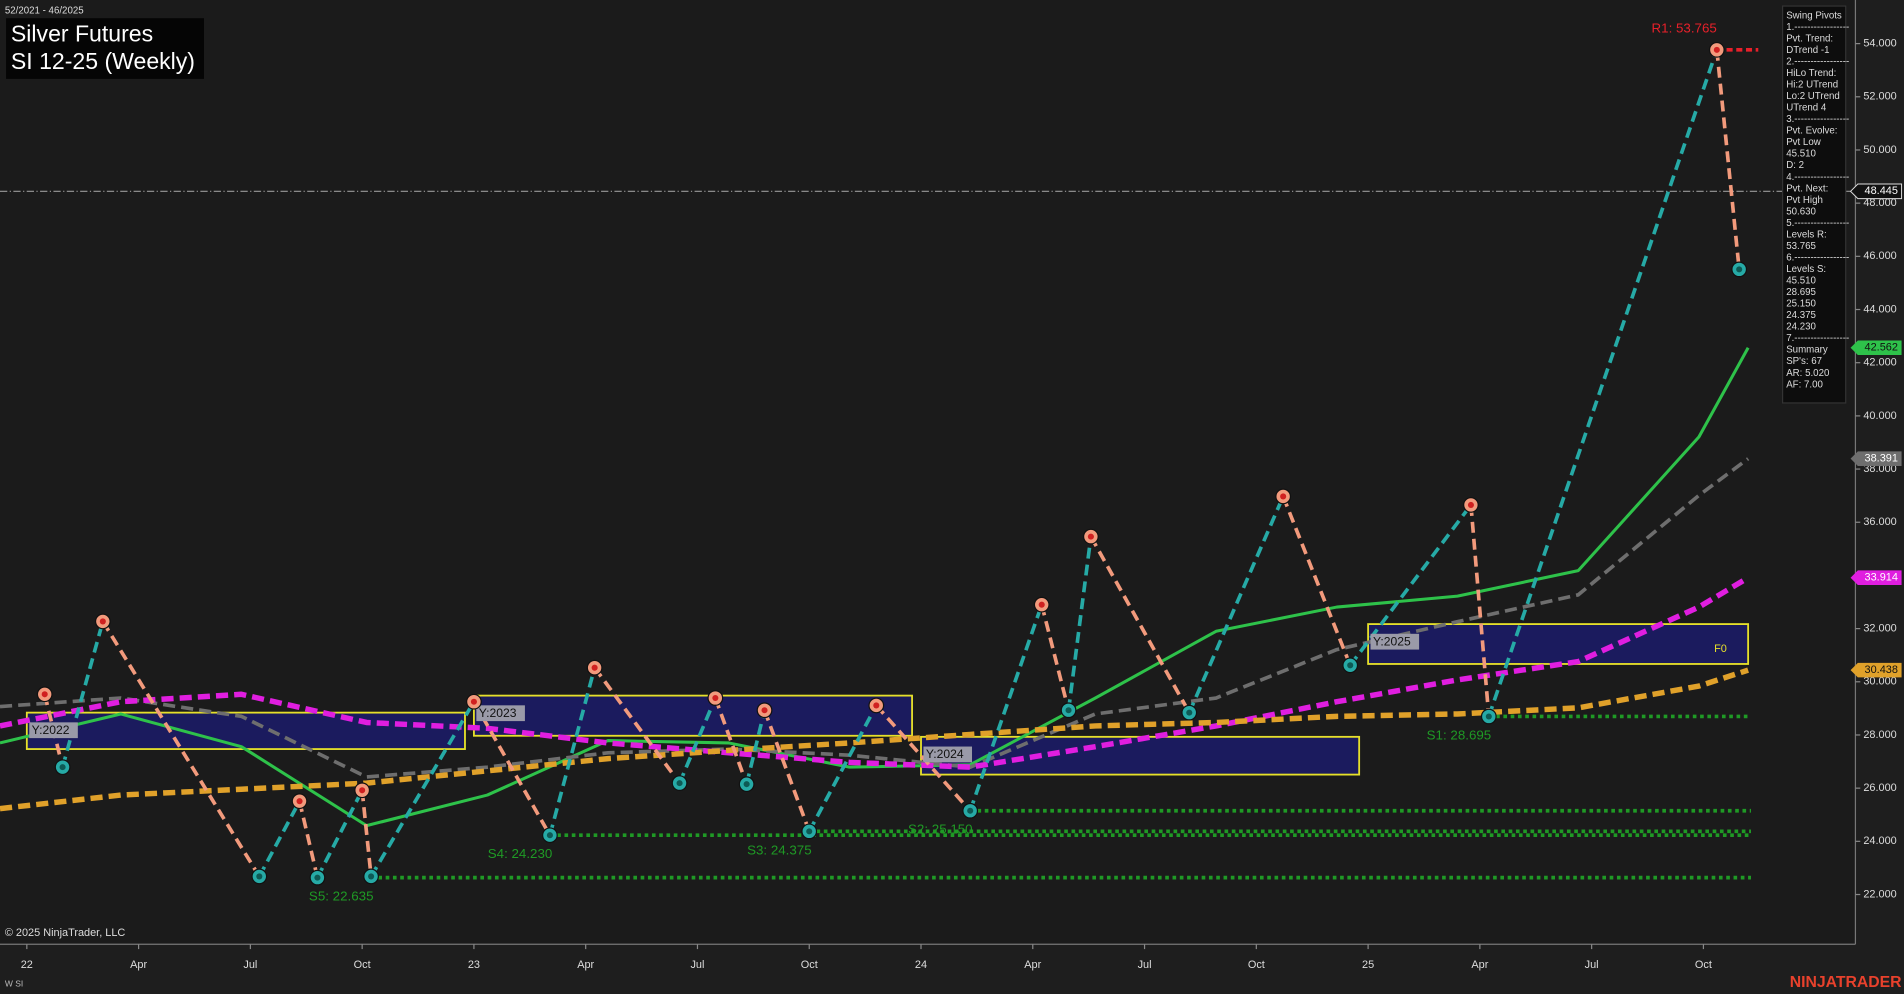  Describe the element at coordinates (1879, 735) in the screenshot. I see `y-tick-label: 28.000` at that location.